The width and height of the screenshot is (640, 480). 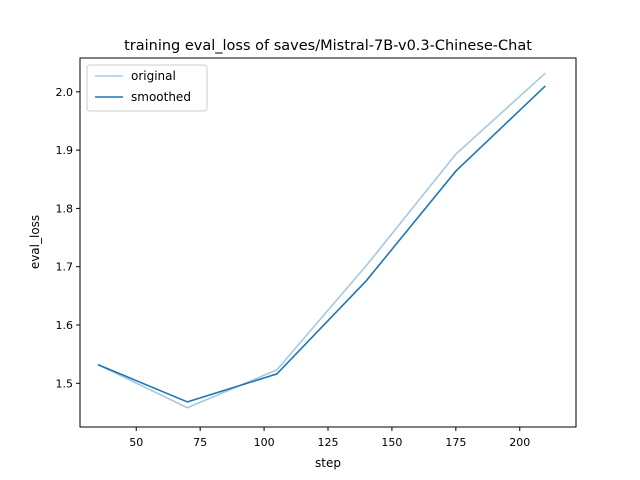 What do you see at coordinates (65, 383) in the screenshot?
I see `y-tick-label: 1.5` at bounding box center [65, 383].